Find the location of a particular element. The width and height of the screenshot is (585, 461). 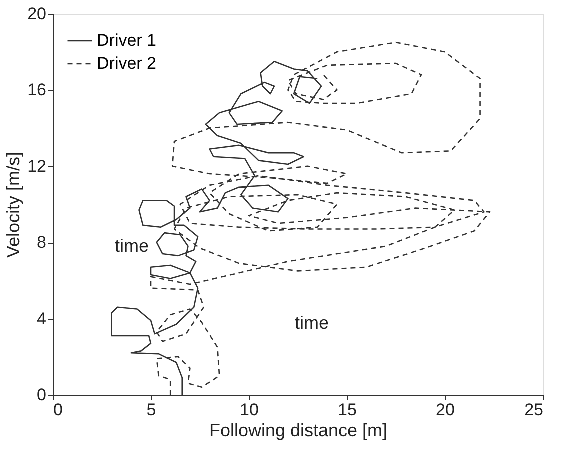

legend-label: Driver 1 is located at coordinates (127, 40).